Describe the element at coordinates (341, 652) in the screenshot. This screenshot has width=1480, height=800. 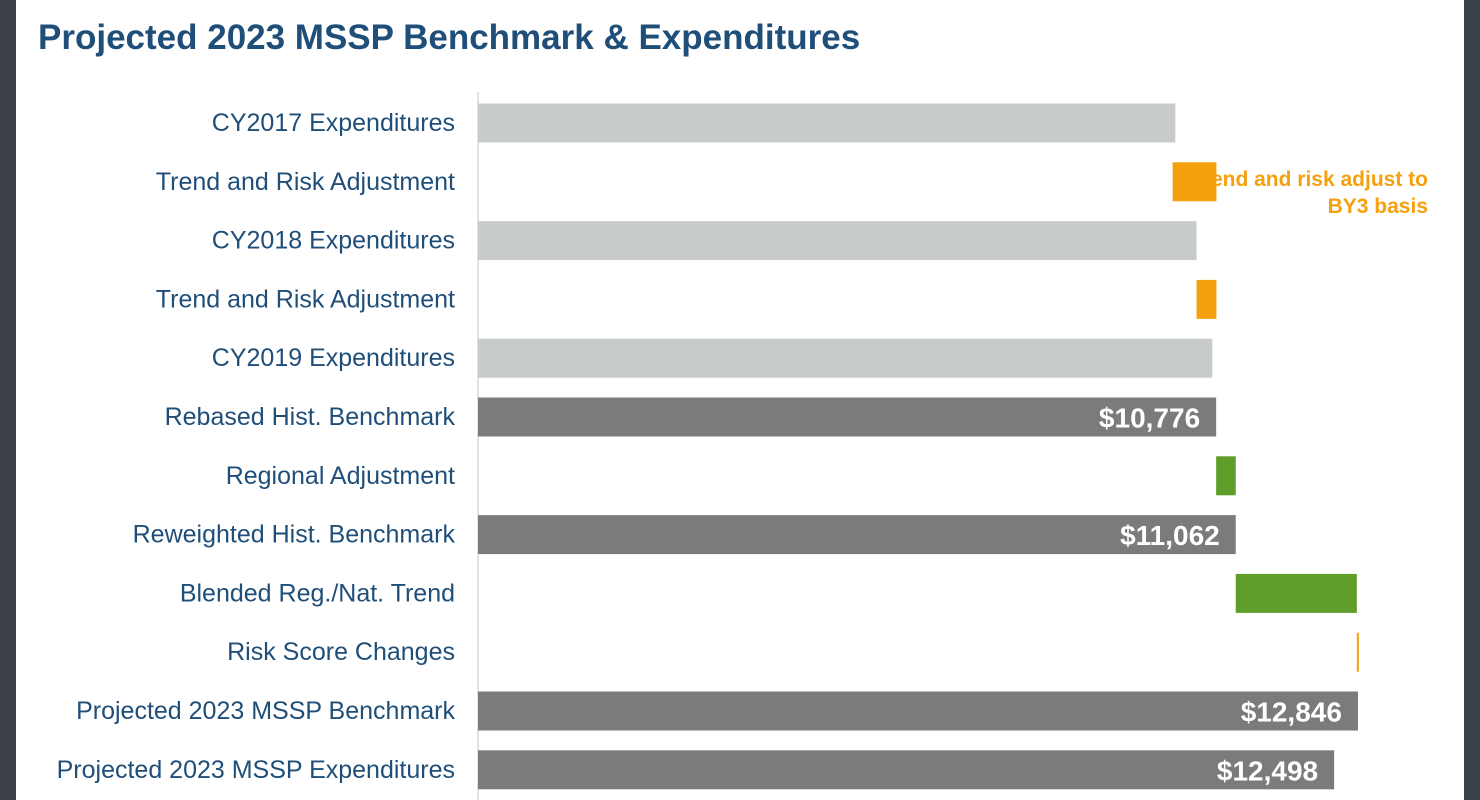
I see `category-label-risk-score-changes: Risk Score Changes` at that location.